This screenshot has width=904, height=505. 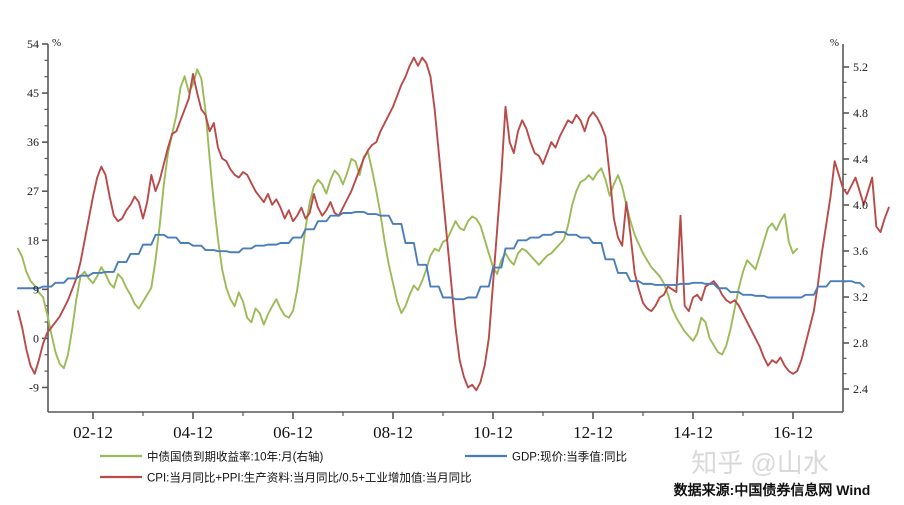 What do you see at coordinates (834, 43) in the screenshot?
I see `right-axis-unit: %` at bounding box center [834, 43].